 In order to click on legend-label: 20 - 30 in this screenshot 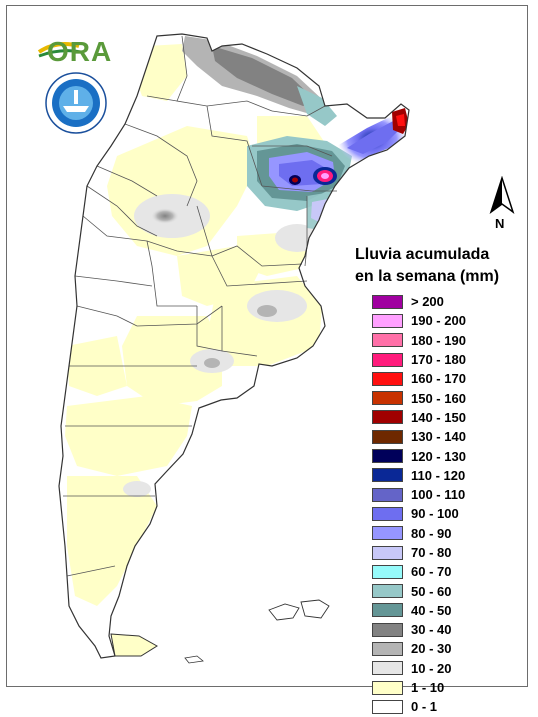, I will do `click(431, 649)`.